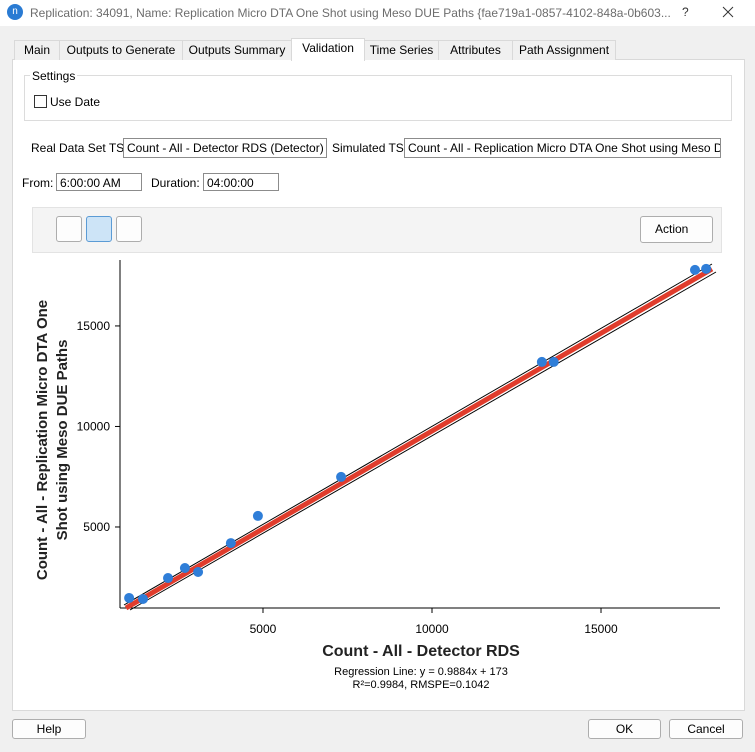 The height and width of the screenshot is (752, 755). Describe the element at coordinates (49, 729) in the screenshot. I see `help-button: Help` at that location.